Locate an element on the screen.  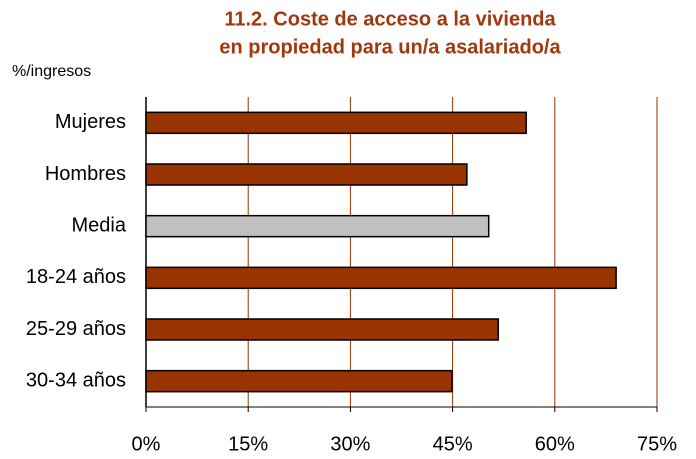
y-tick-label: 18-24 años is located at coordinates (76, 277).